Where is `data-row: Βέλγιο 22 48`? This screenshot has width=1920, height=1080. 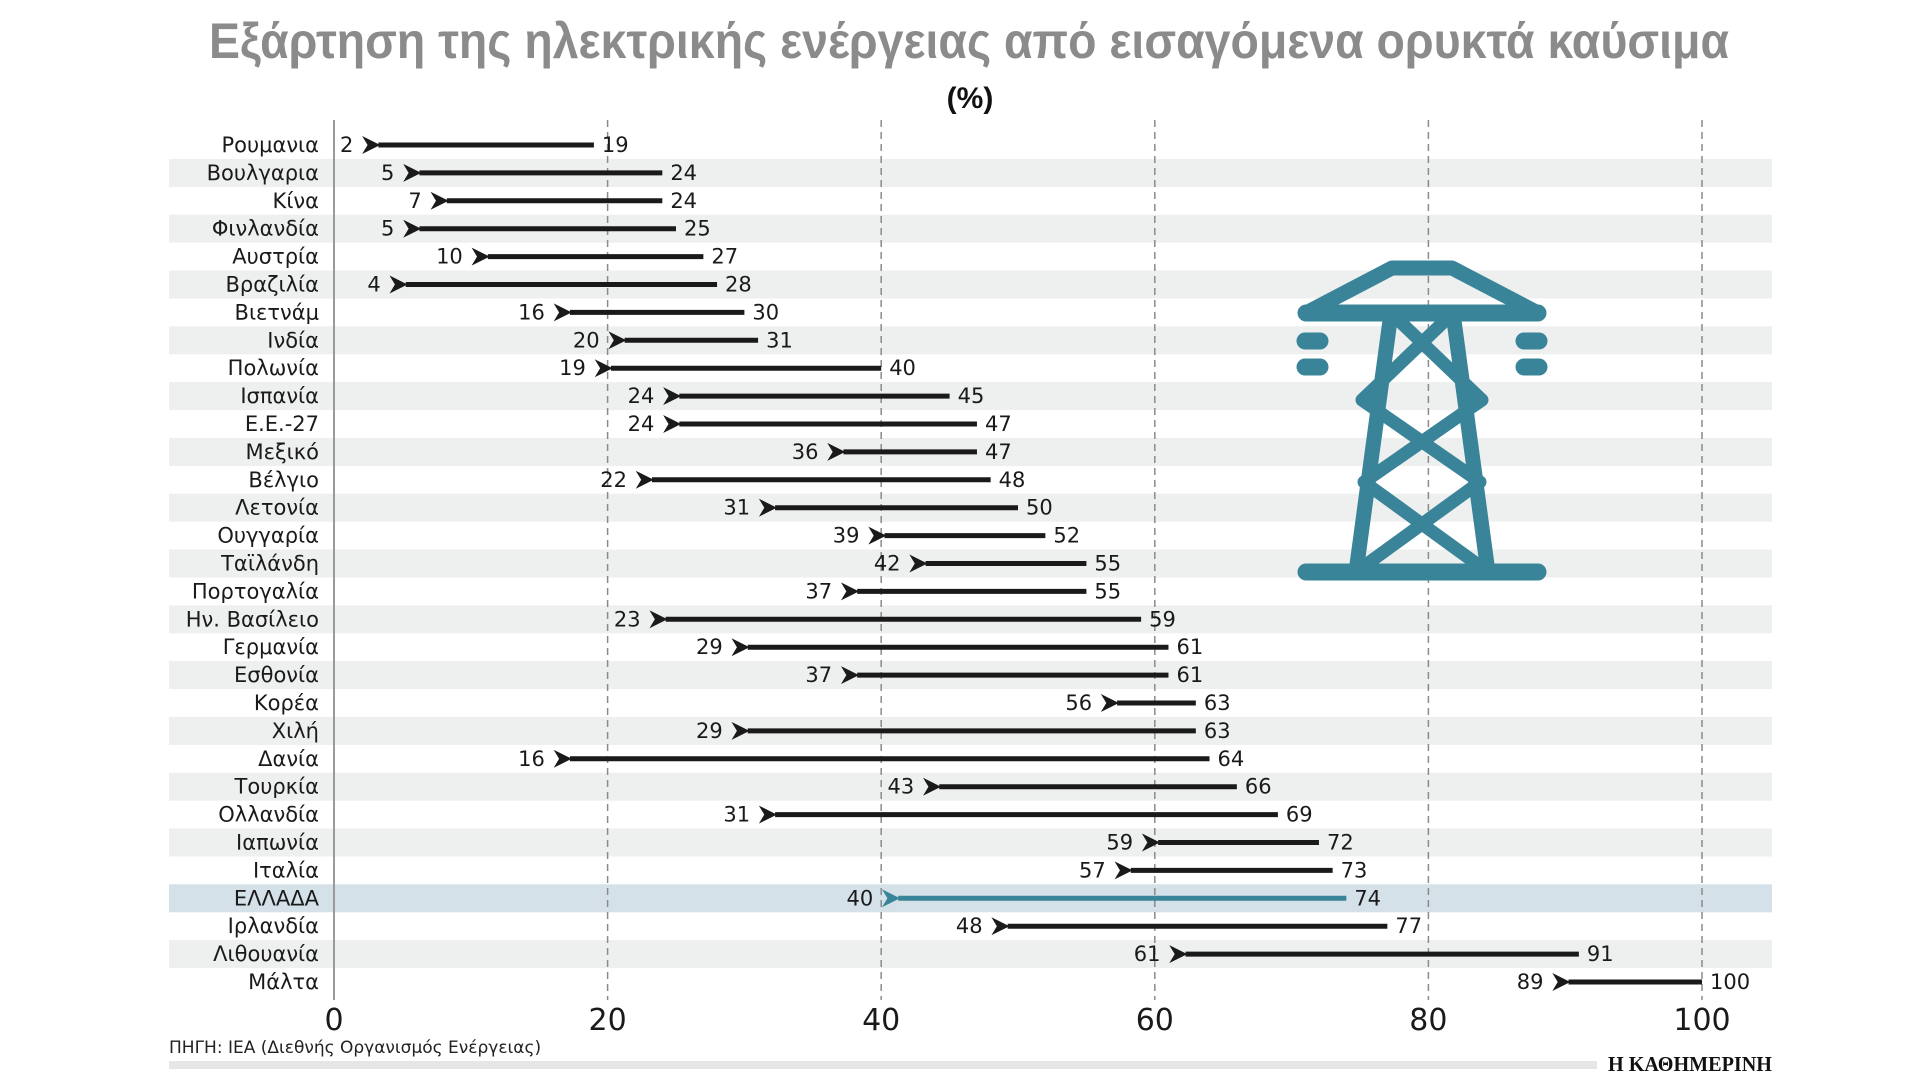 data-row: Βέλγιο 22 48 is located at coordinates (636, 480).